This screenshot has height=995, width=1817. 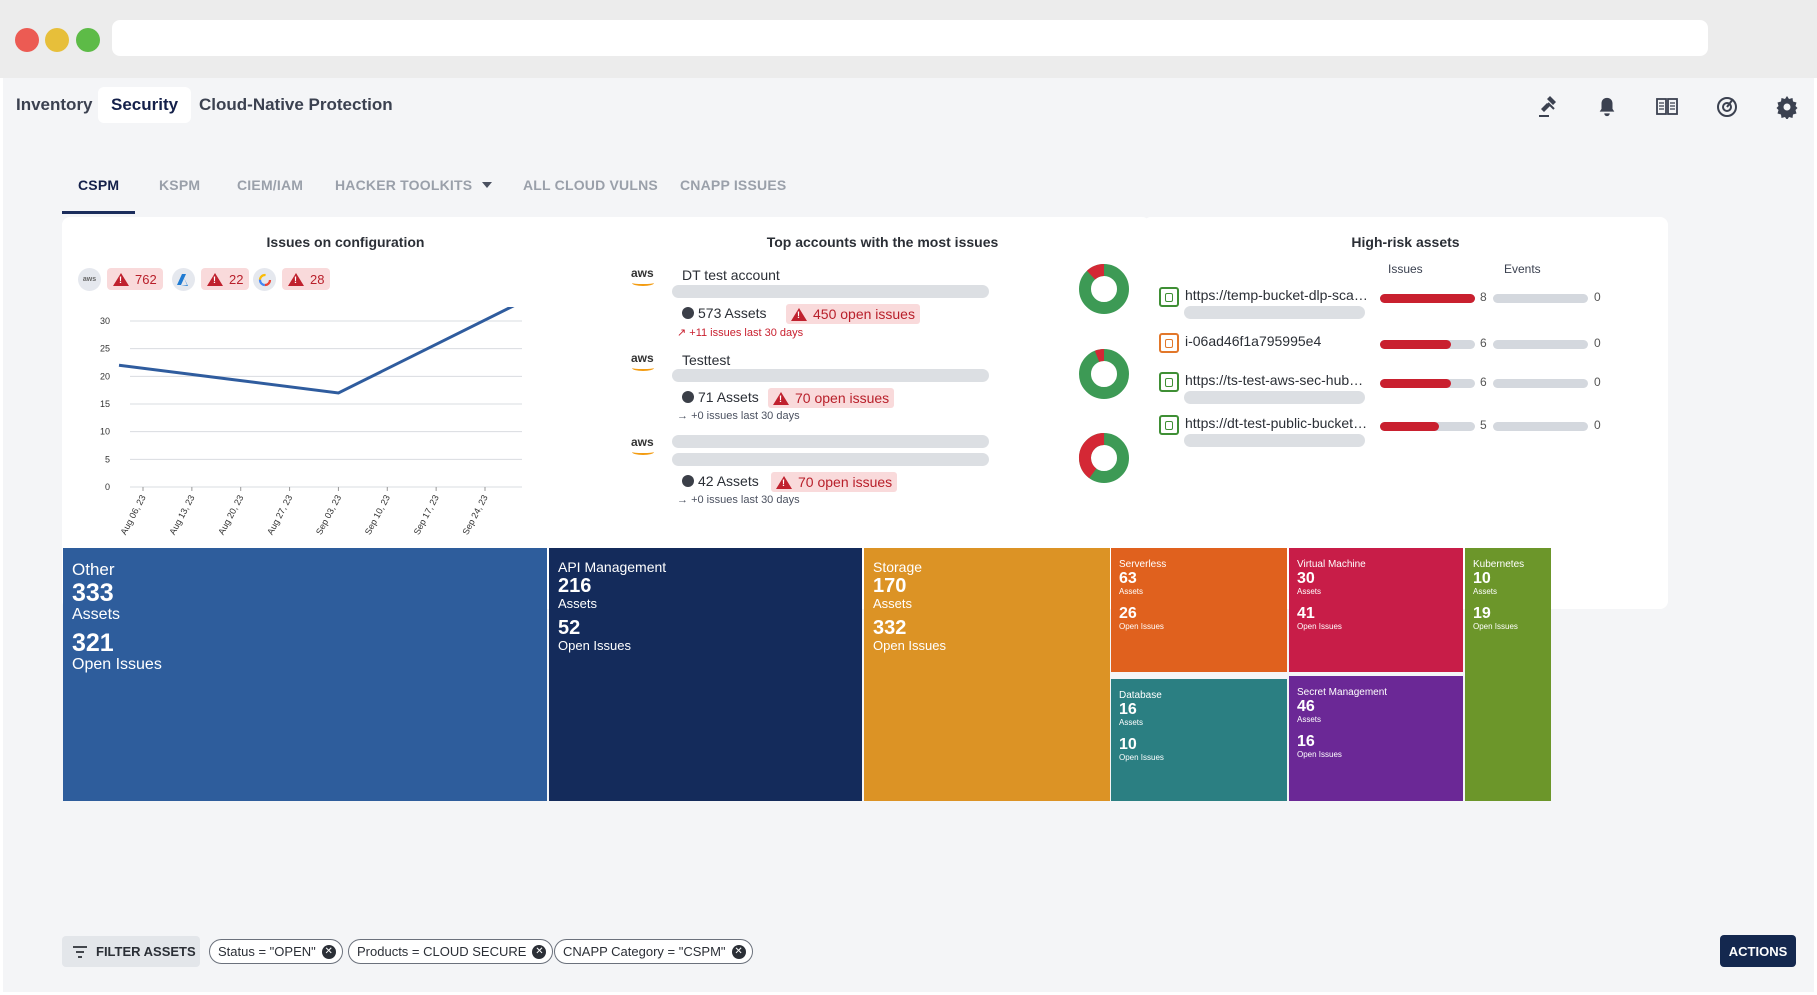 I want to click on address-bar, so click(x=910, y=38).